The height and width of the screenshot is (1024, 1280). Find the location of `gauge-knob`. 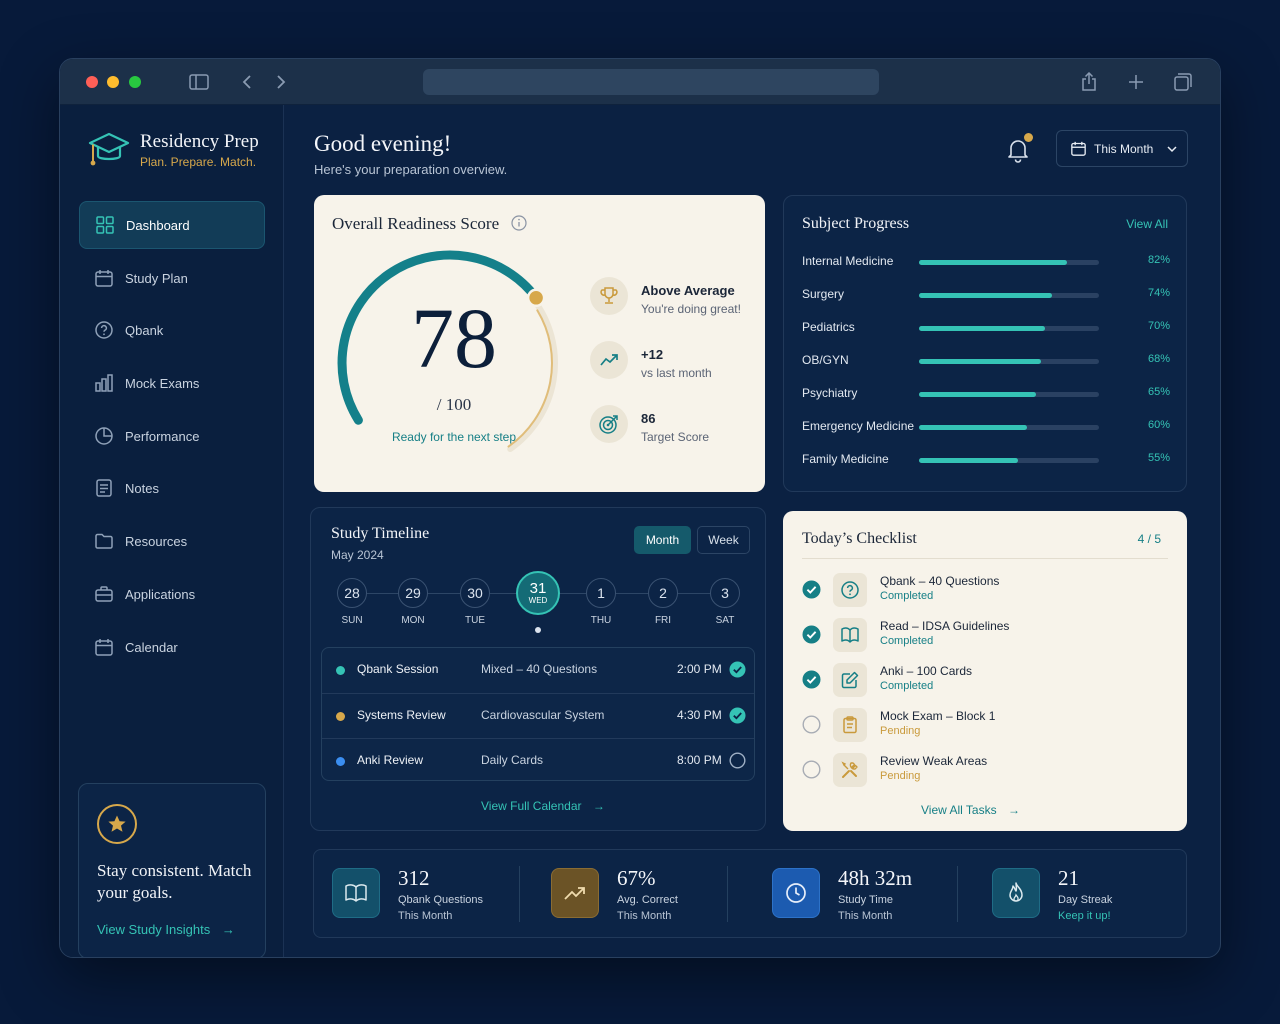

gauge-knob is located at coordinates (536, 298).